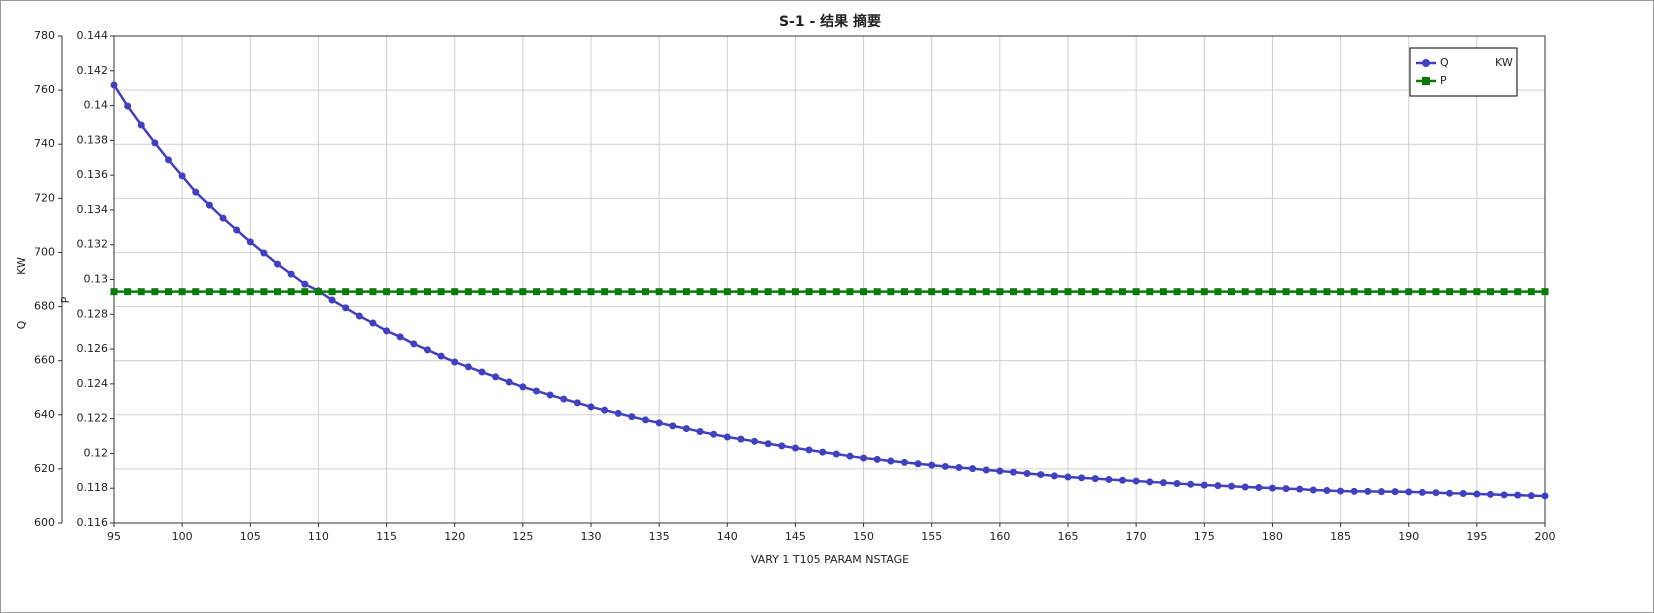  I want to click on x-axis-label: VARY 1 T105 PARAM NSTAGE, so click(830, 559).